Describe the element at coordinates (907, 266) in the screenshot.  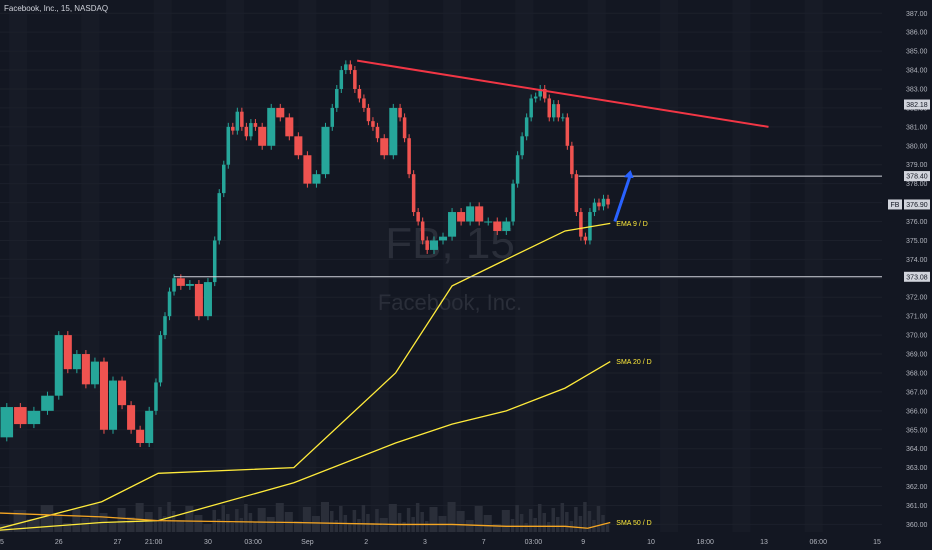
I see `y-axis-panel` at that location.